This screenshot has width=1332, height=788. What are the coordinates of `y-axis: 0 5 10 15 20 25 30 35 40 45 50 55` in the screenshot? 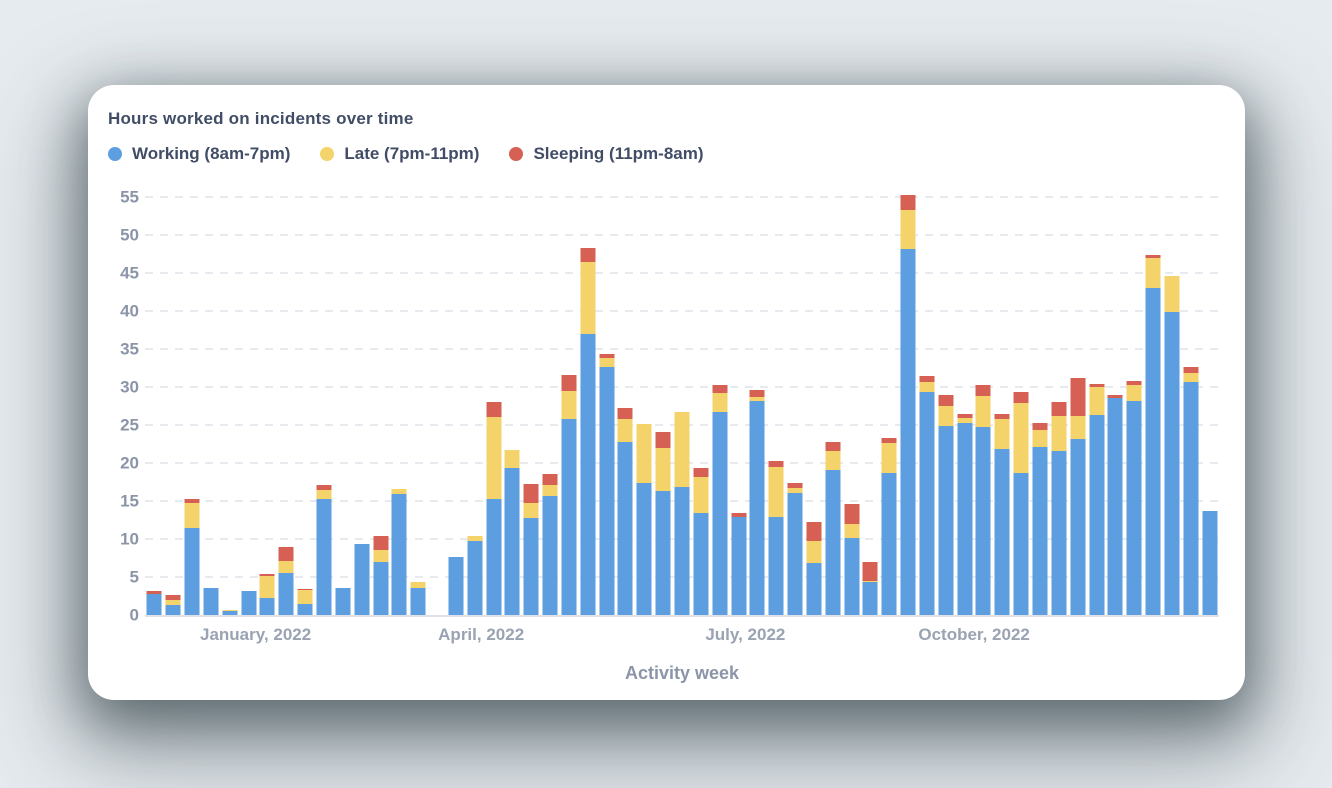 It's located at (126, 405).